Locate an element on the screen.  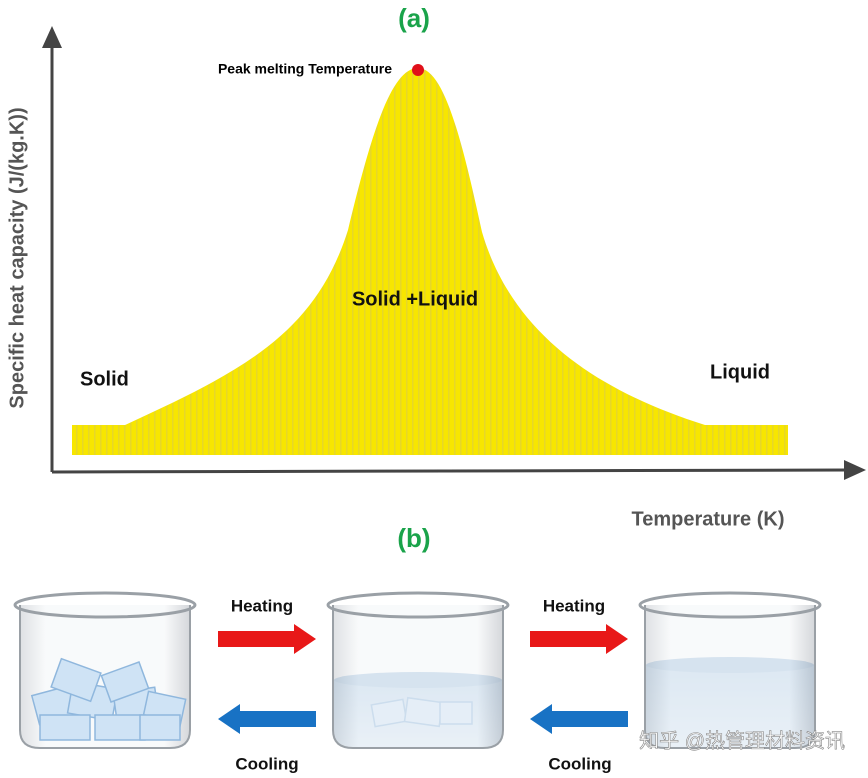
x-axis-label: Temperature (K) is located at coordinates (708, 519).